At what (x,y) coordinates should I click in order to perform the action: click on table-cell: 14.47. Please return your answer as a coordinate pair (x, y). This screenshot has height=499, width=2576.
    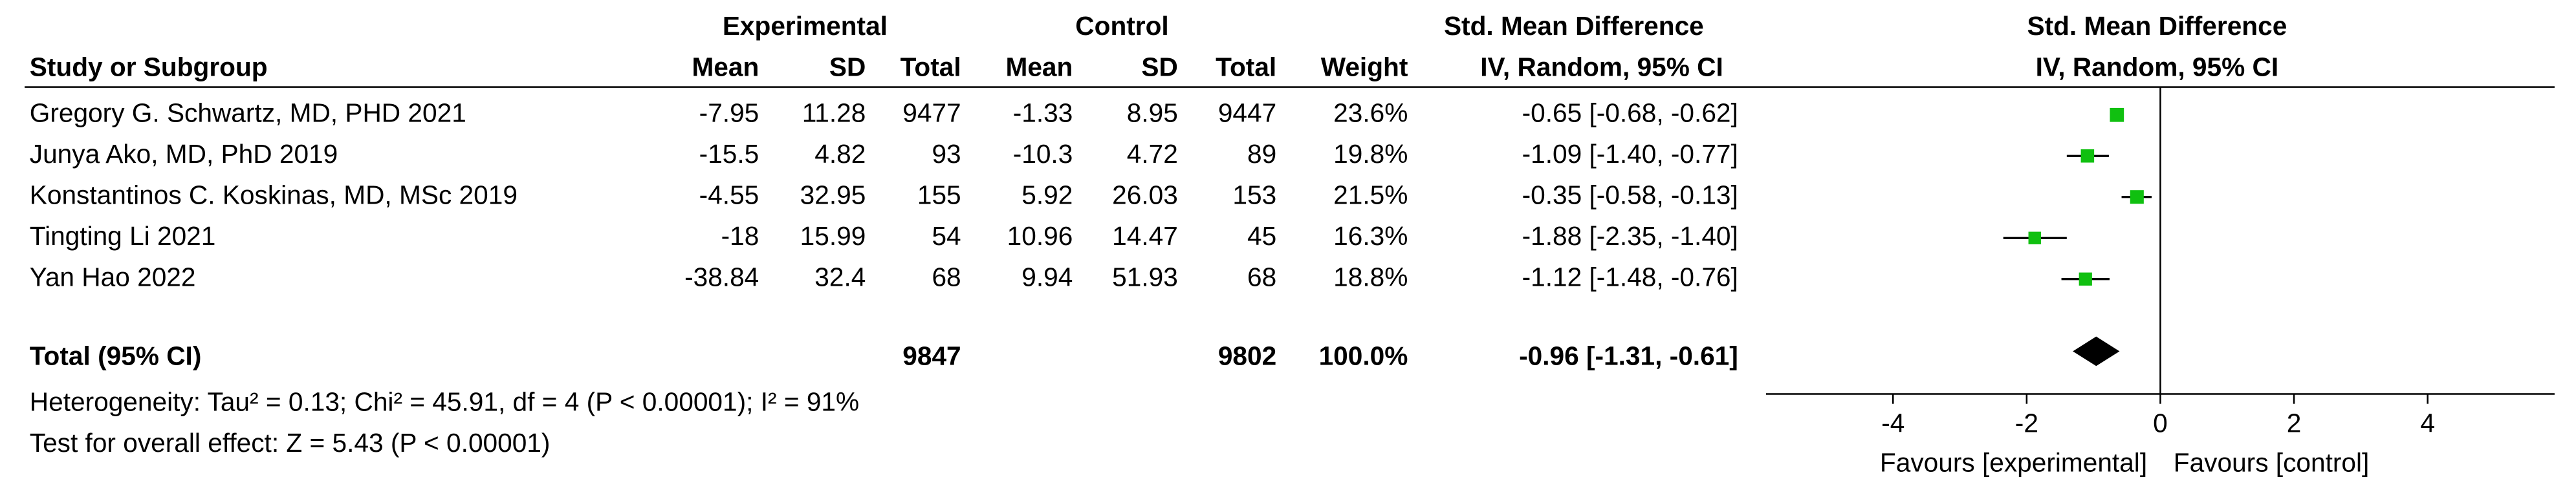
    Looking at the image, I should click on (1145, 236).